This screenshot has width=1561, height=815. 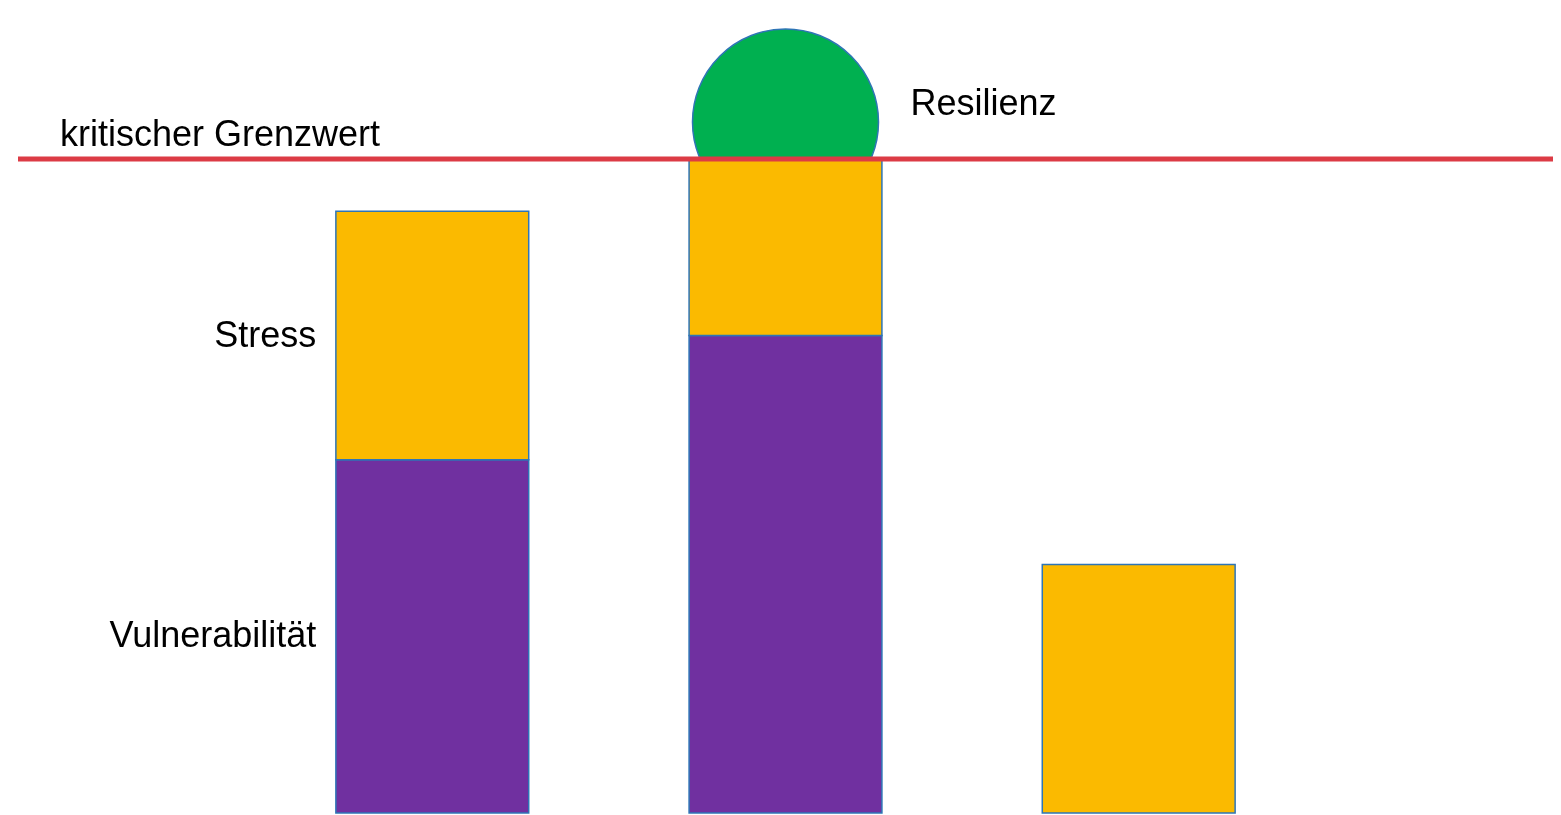 I want to click on series-label: Stress, so click(x=265, y=334).